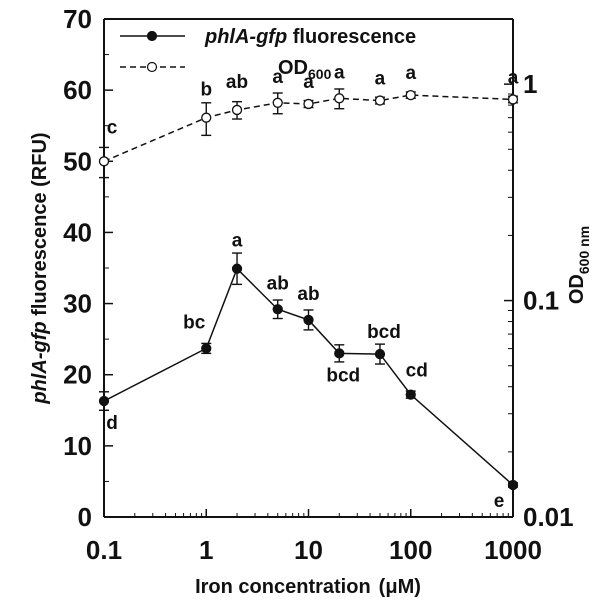 This screenshot has height=601, width=596. What do you see at coordinates (206, 550) in the screenshot?
I see `x-tick-label: 1` at bounding box center [206, 550].